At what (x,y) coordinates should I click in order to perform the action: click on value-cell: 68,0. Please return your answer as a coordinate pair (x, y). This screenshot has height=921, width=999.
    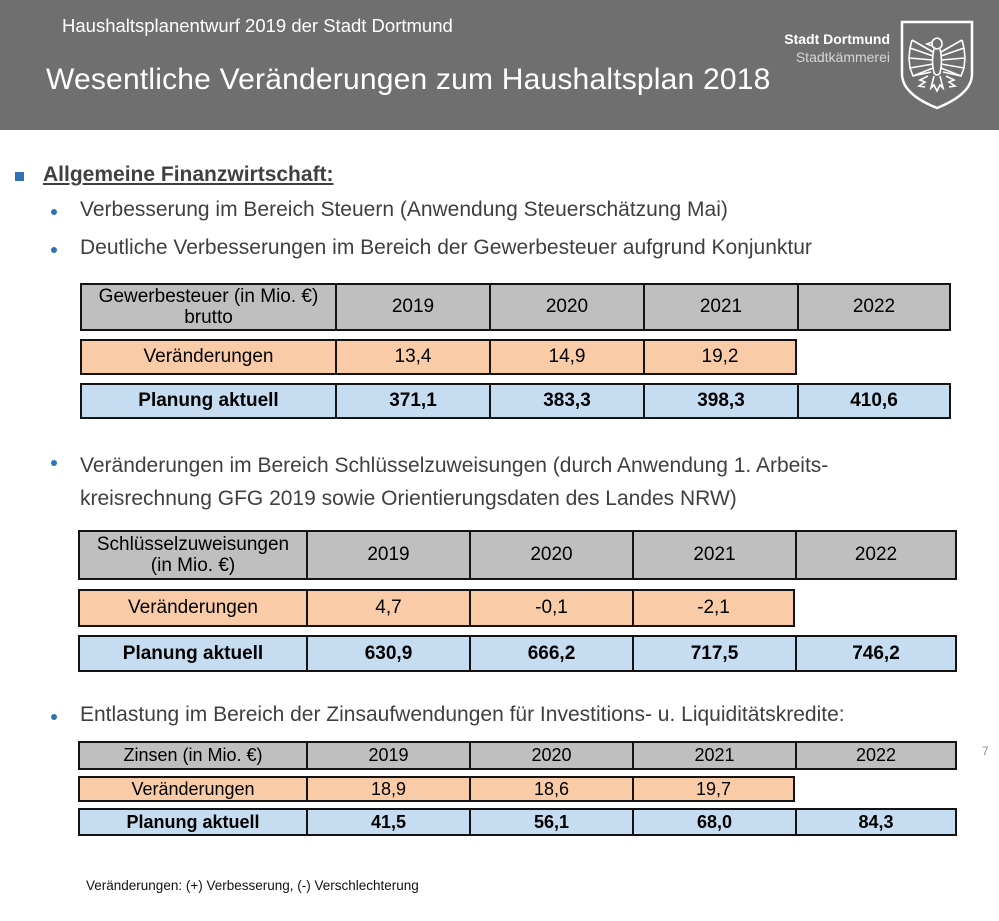
    Looking at the image, I should click on (713, 822).